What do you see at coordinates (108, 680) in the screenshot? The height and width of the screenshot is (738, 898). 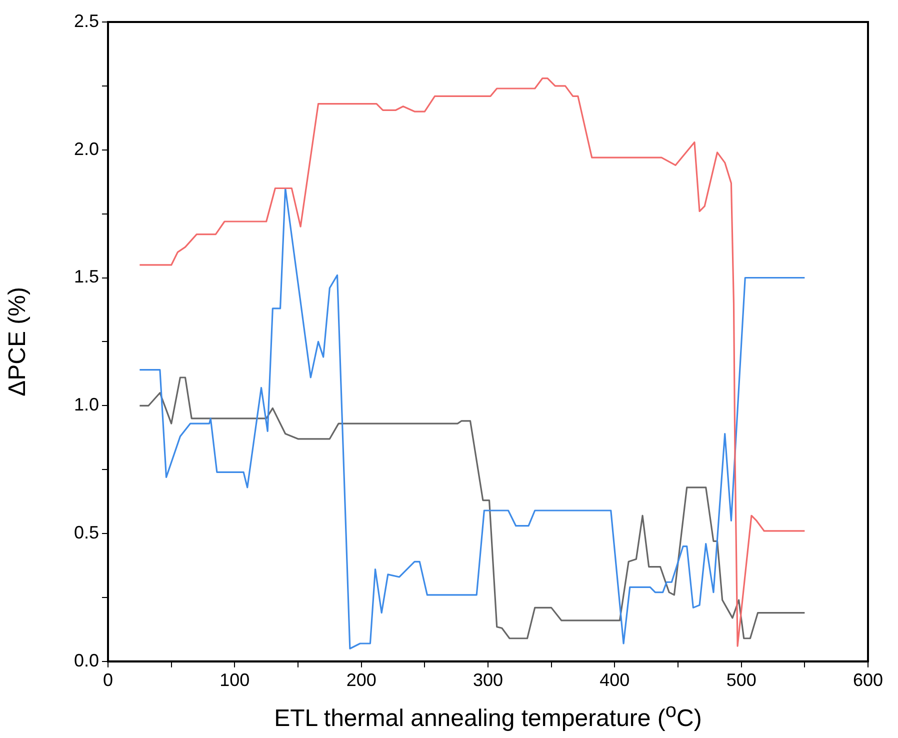 I see `x-tick-label: 0` at bounding box center [108, 680].